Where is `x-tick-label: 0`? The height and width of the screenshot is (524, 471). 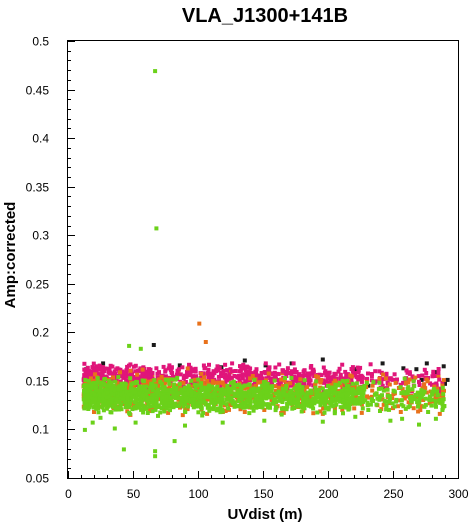 x-tick-label: 0 is located at coordinates (68, 494).